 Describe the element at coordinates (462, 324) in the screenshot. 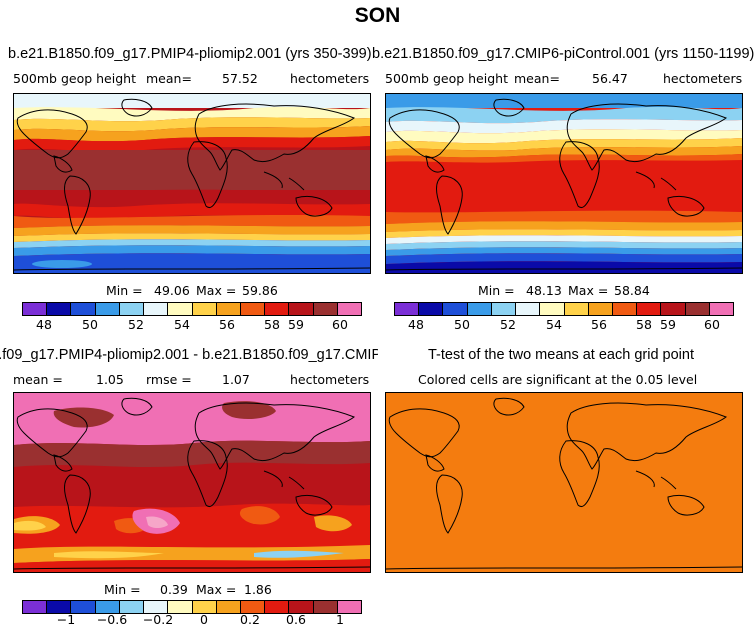

I see `panel2-tick: 50` at that location.